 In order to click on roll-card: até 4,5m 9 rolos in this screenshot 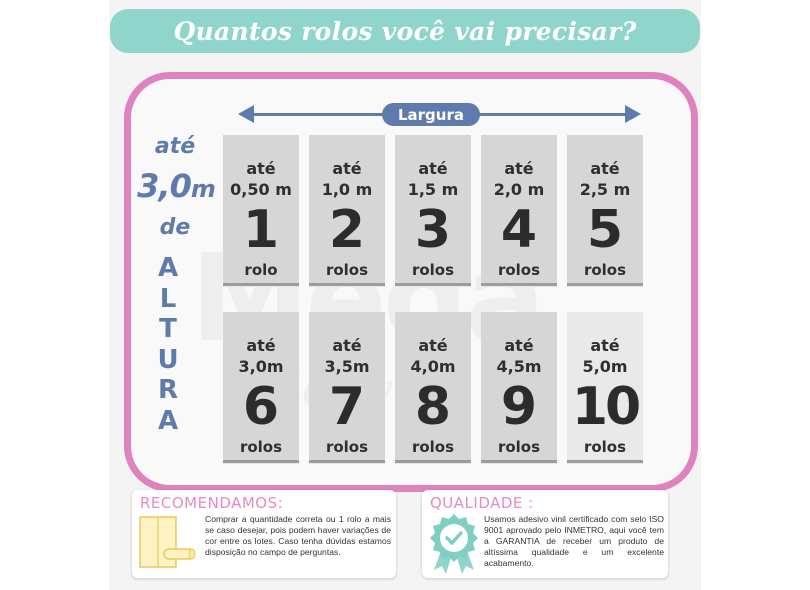, I will do `click(519, 387)`.